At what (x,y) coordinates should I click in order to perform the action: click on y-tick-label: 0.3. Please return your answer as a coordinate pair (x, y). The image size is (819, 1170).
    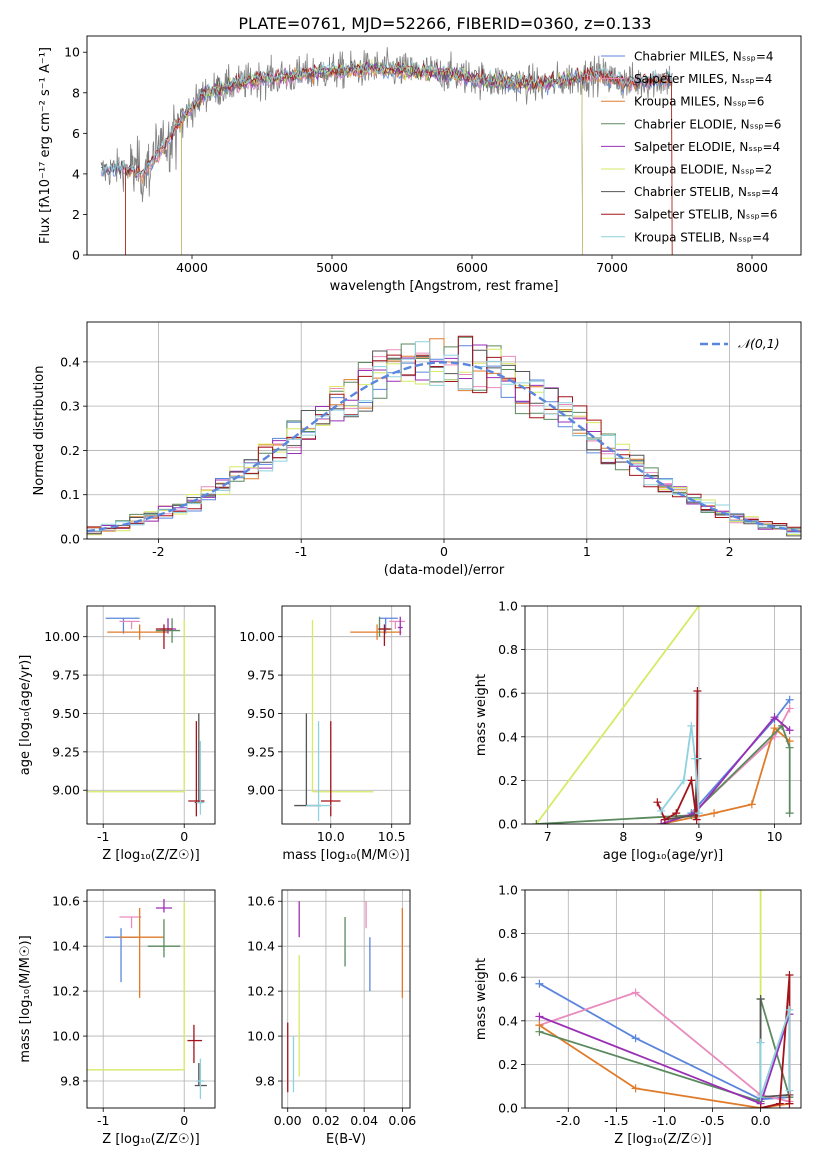
    Looking at the image, I should click on (70, 406).